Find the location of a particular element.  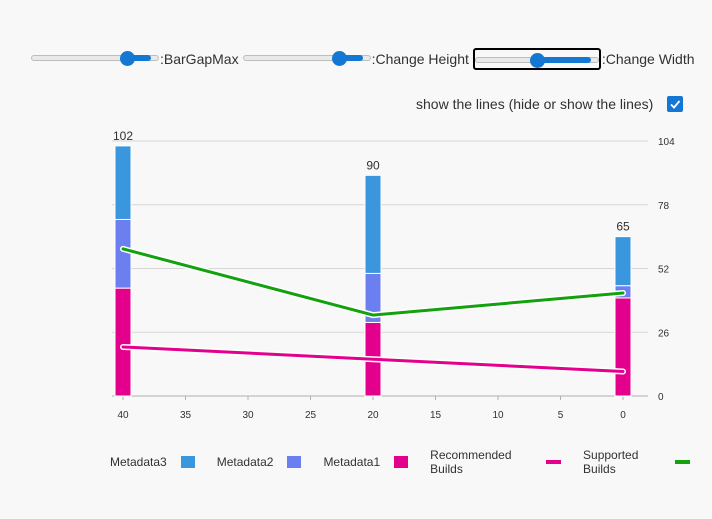

checkmark-icon is located at coordinates (675, 104).